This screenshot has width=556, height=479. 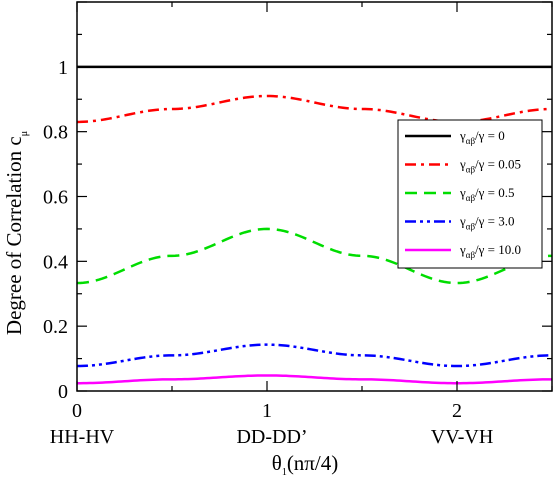 I want to click on legend-box, so click(x=470, y=194).